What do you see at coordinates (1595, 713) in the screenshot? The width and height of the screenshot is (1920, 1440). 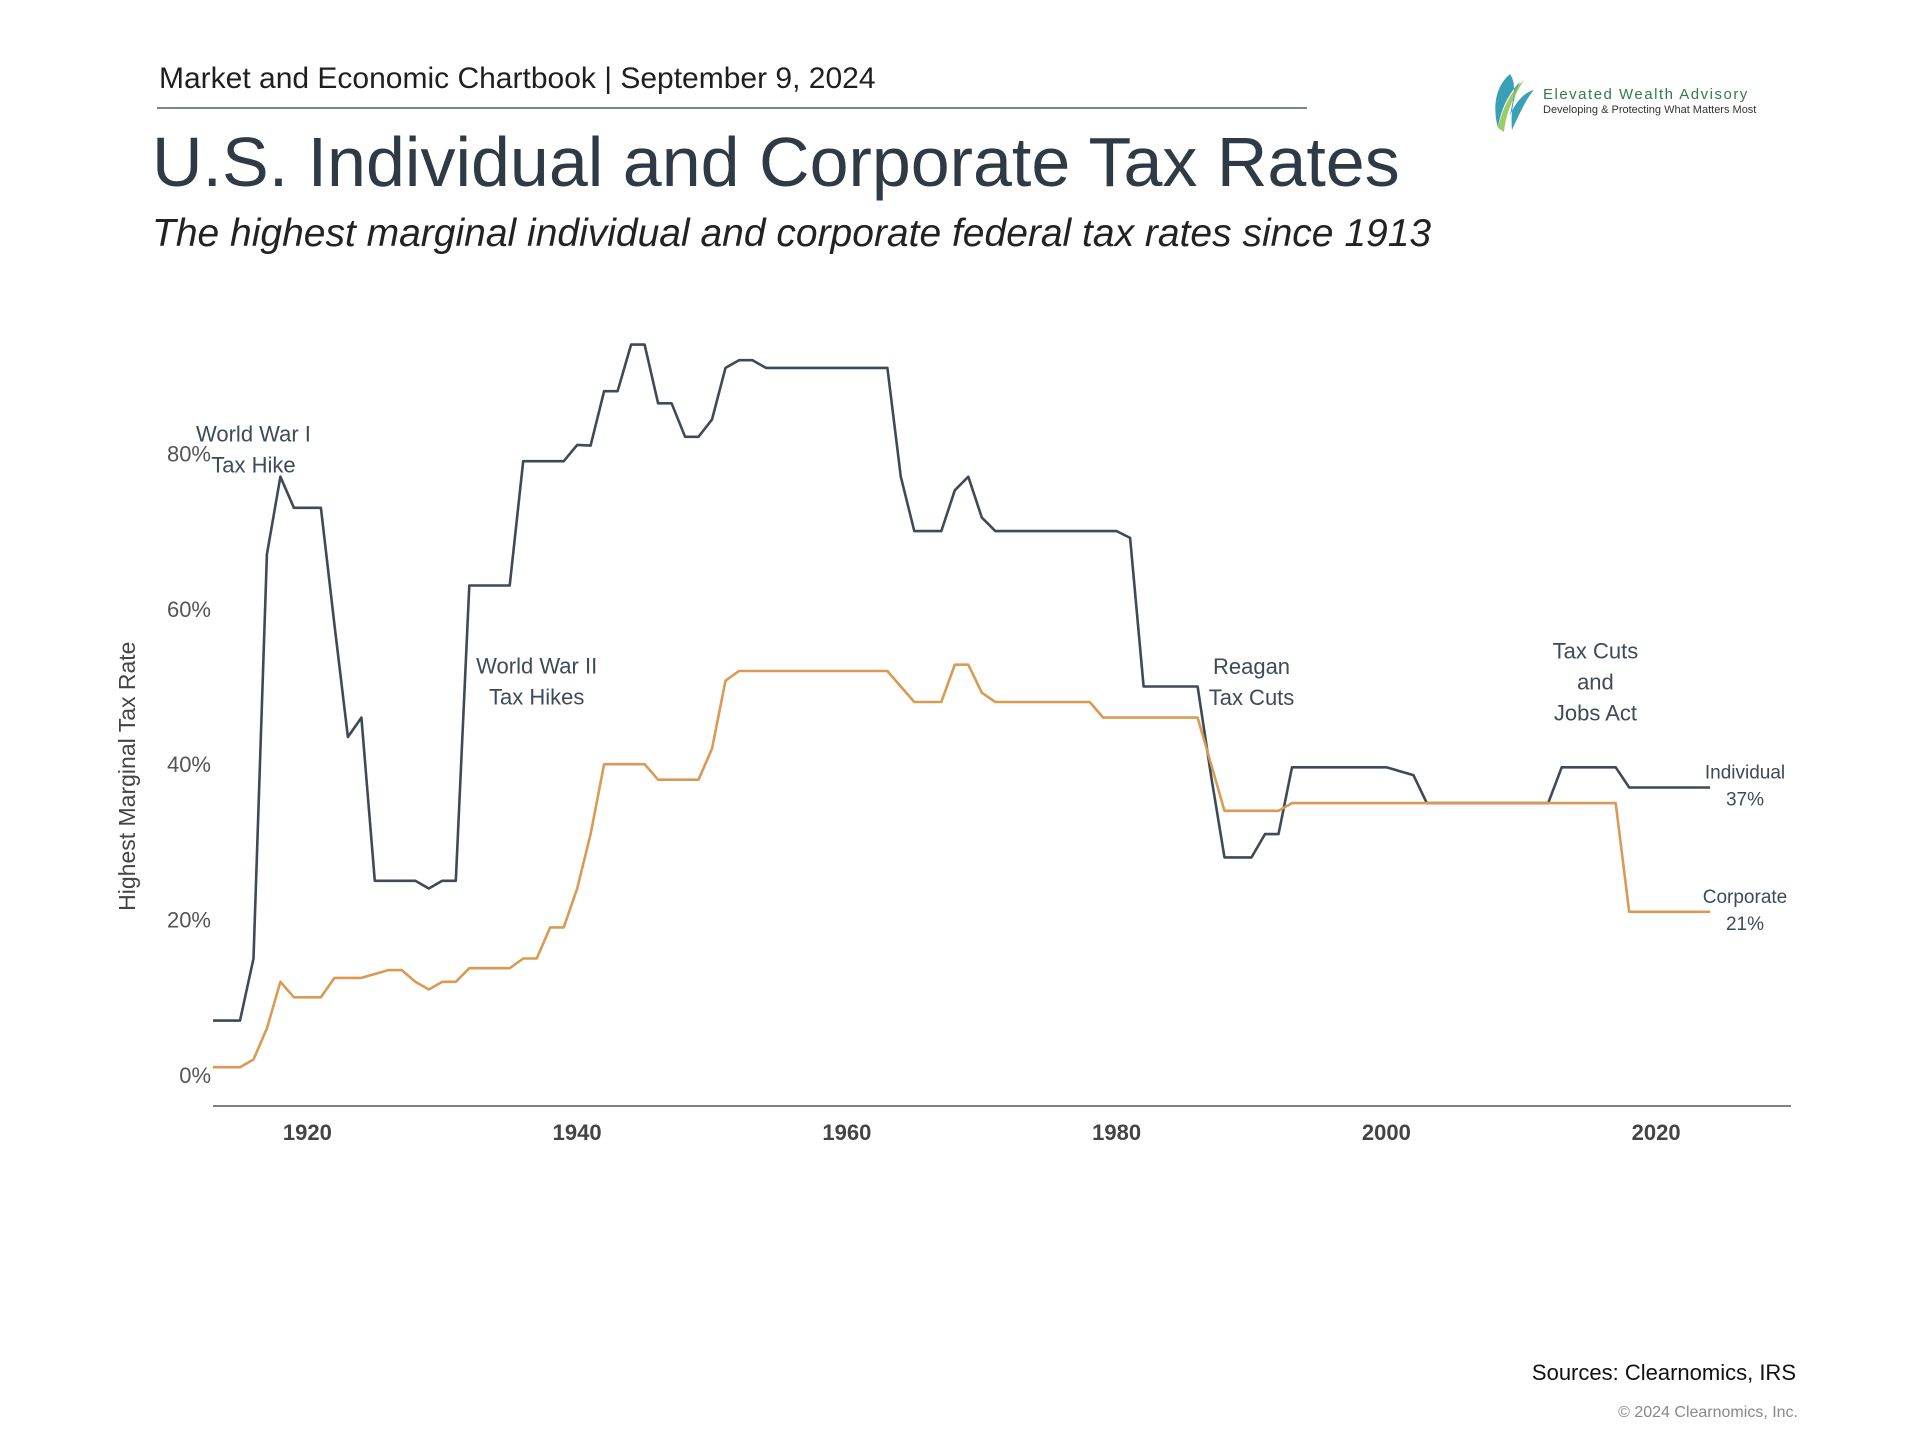 I see `annotation-label: Jobs Act` at bounding box center [1595, 713].